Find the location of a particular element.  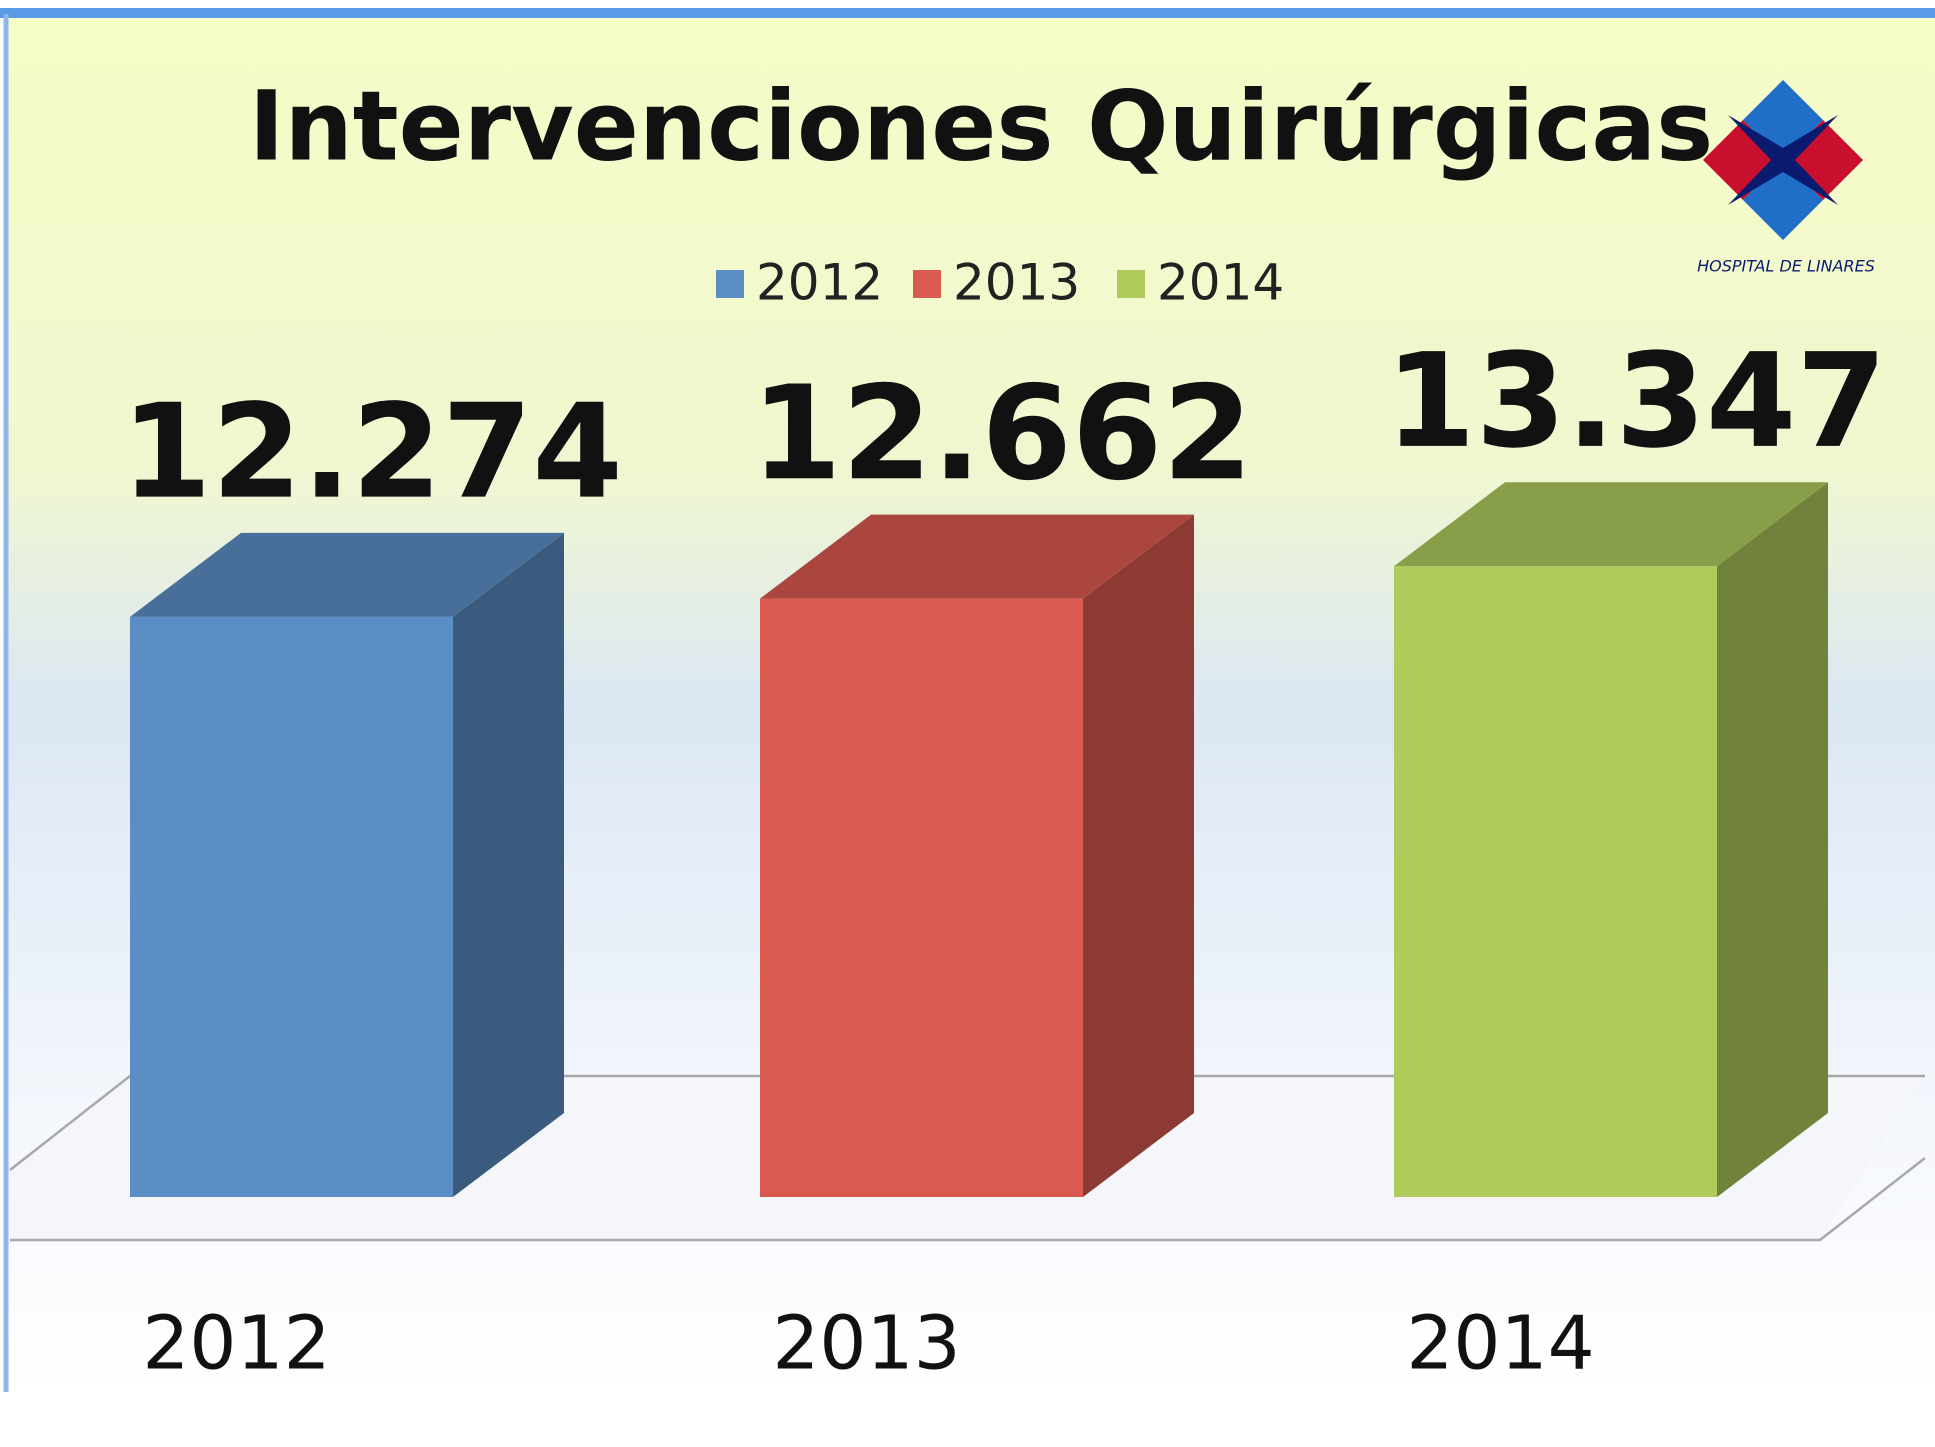

logo-text: HOSPITAL DE LINARES is located at coordinates (1786, 266).